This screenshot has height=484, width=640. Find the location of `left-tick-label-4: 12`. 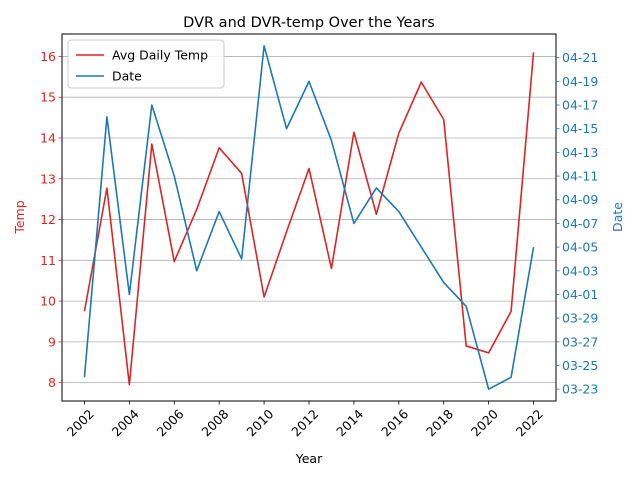

left-tick-label-4: 12 is located at coordinates (48, 219).